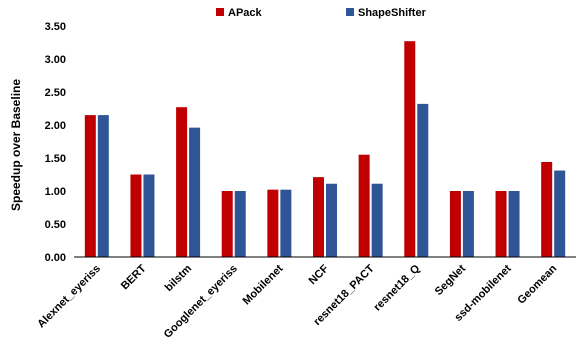 The image size is (580, 351). Describe the element at coordinates (55, 126) in the screenshot. I see `y-tick-label: 2.00` at that location.